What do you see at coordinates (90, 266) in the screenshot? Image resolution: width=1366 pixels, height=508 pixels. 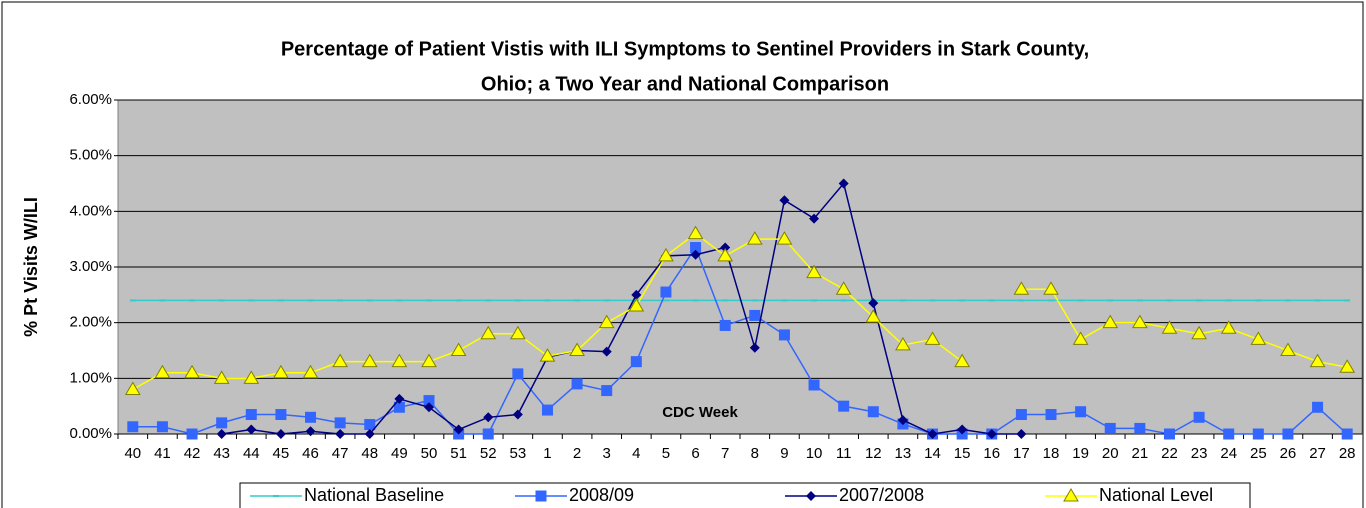 I see `y-tick-label: 3.00%` at bounding box center [90, 266].